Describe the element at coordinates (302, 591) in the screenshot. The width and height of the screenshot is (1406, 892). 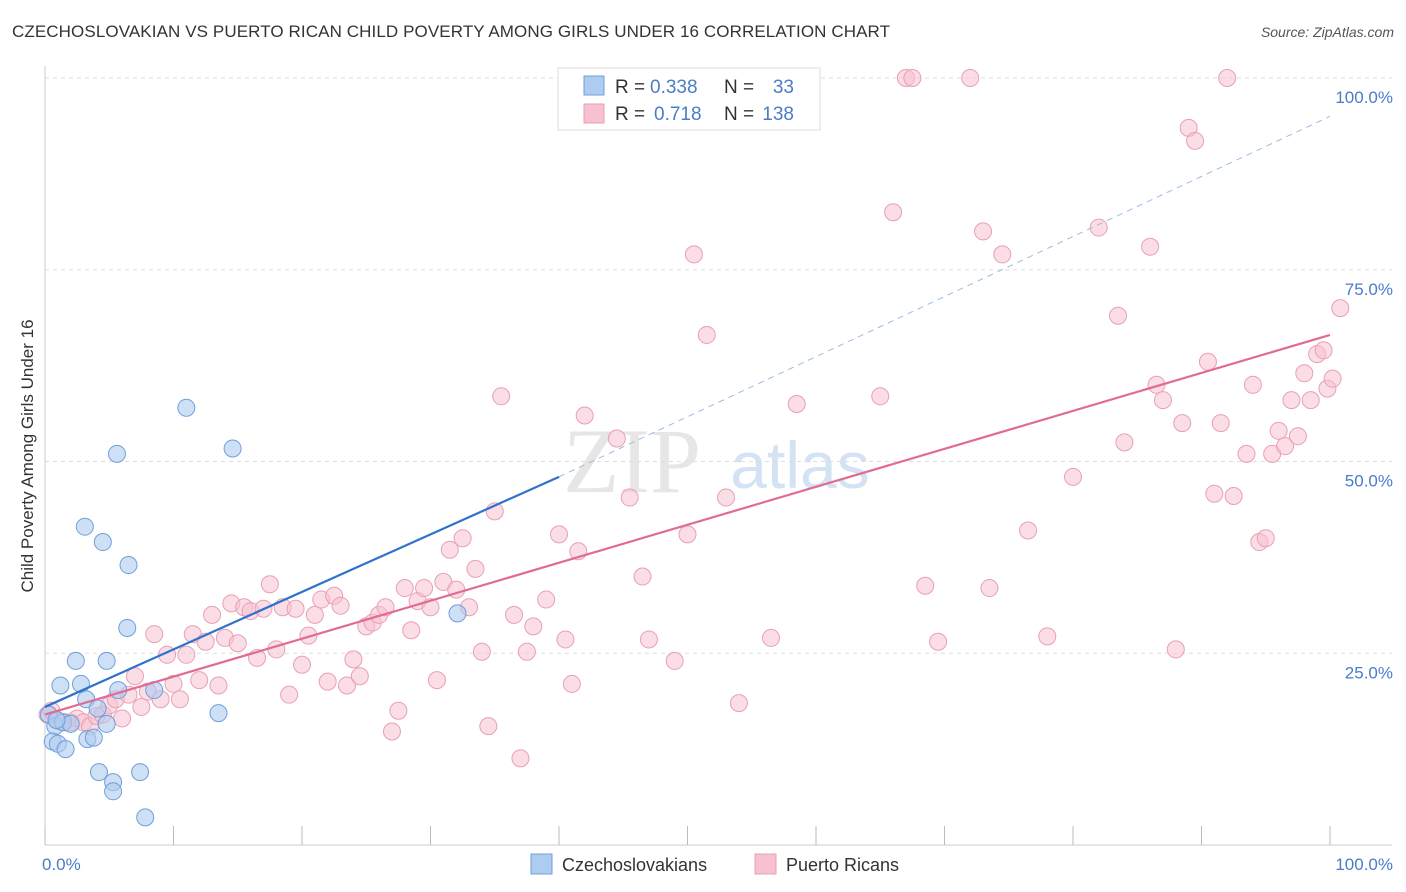
I see `czechoslovakians-trend-line` at that location.